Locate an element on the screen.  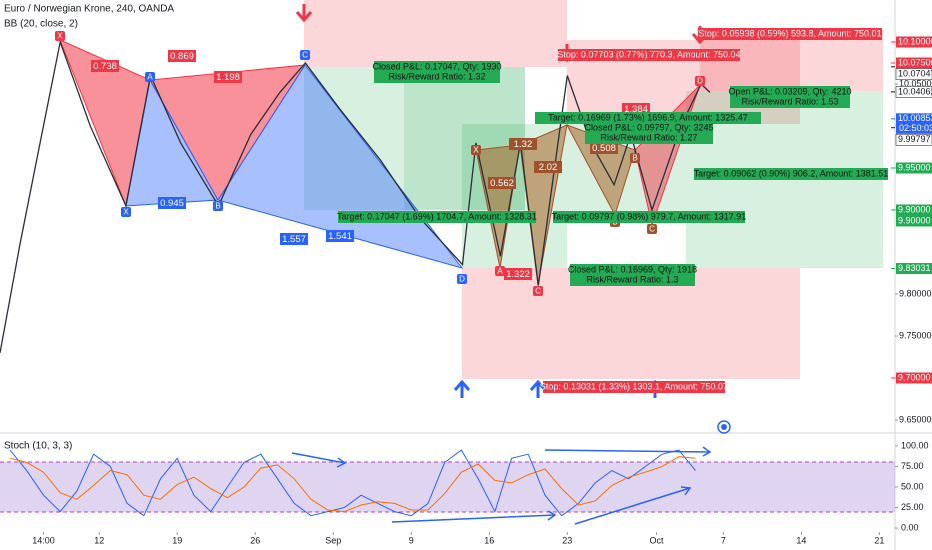
ratio-label: 1.541 is located at coordinates (340, 236).